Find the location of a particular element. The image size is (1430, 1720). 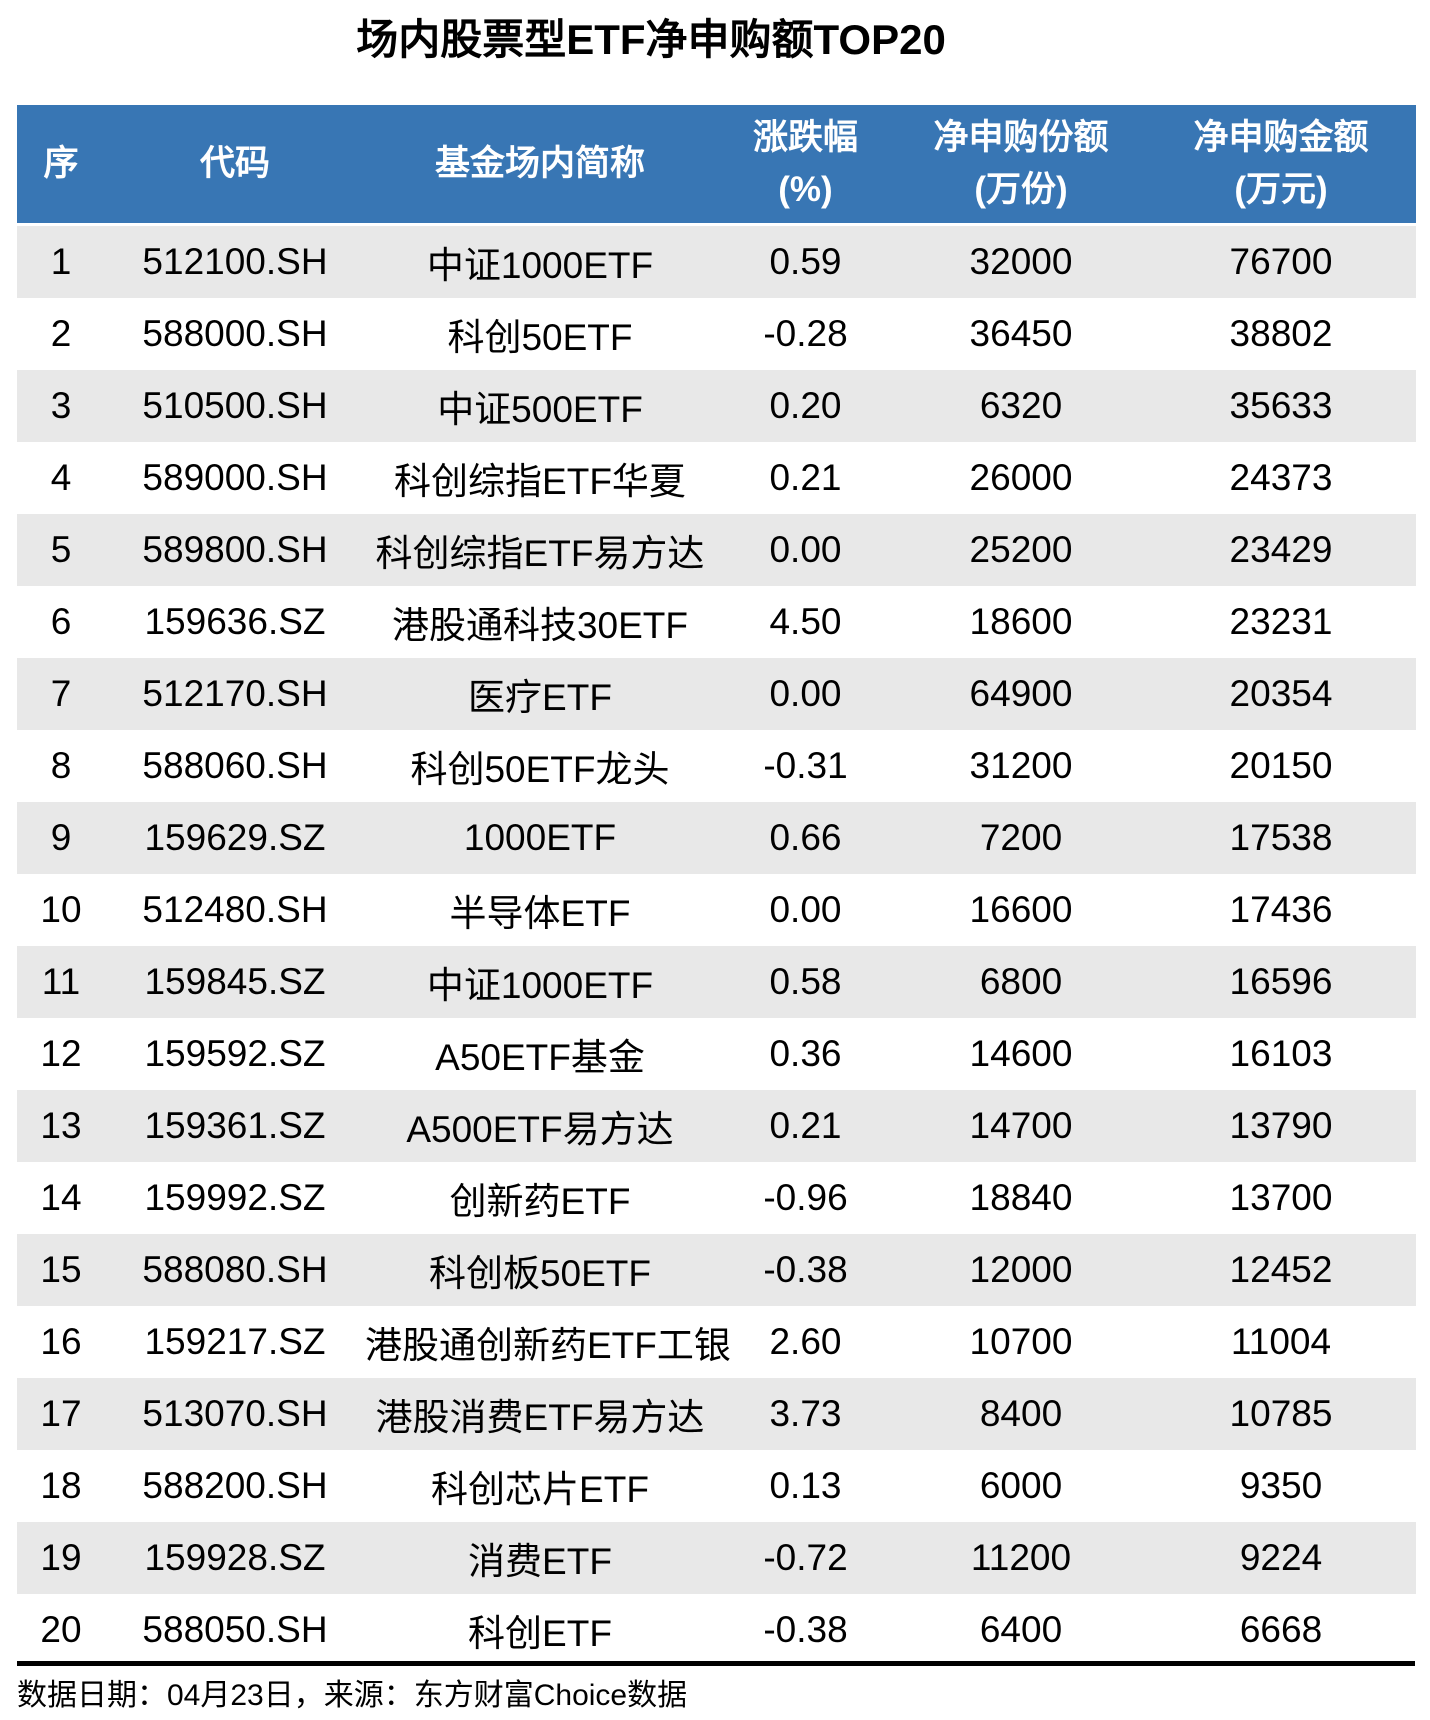

cell-rank: 2 is located at coordinates (61, 334).